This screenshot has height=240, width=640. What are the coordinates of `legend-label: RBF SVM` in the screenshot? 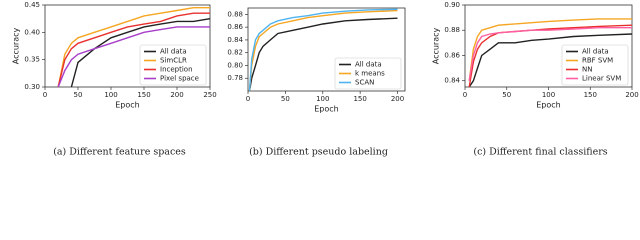 It's located at (597, 61).